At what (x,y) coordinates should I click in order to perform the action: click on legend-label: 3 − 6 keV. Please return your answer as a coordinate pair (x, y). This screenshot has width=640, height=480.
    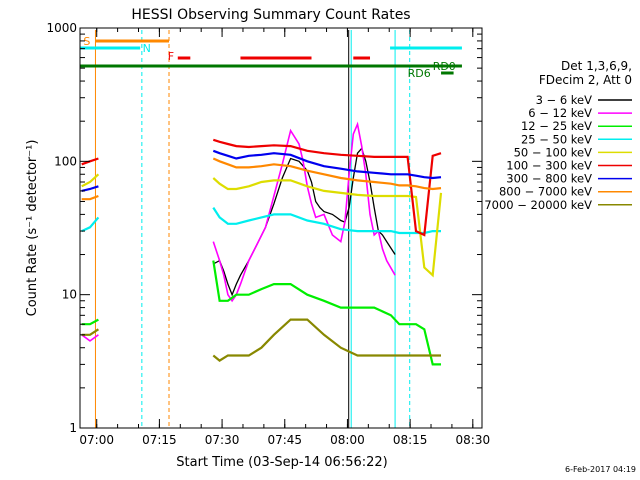
    Looking at the image, I should click on (564, 100).